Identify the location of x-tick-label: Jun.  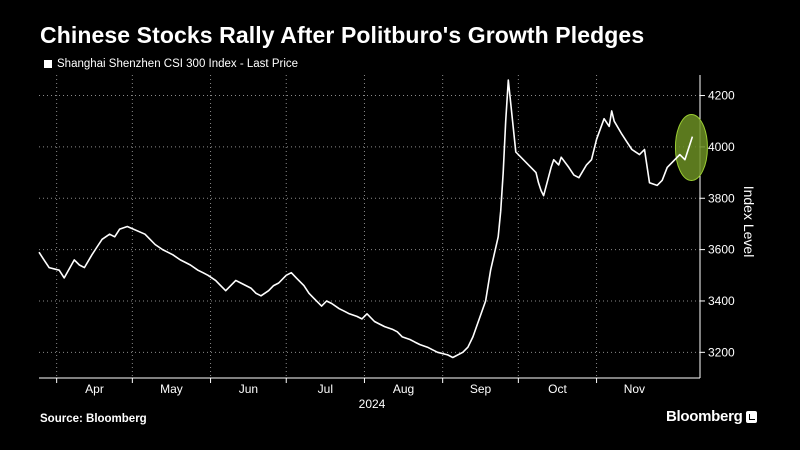
(248, 389).